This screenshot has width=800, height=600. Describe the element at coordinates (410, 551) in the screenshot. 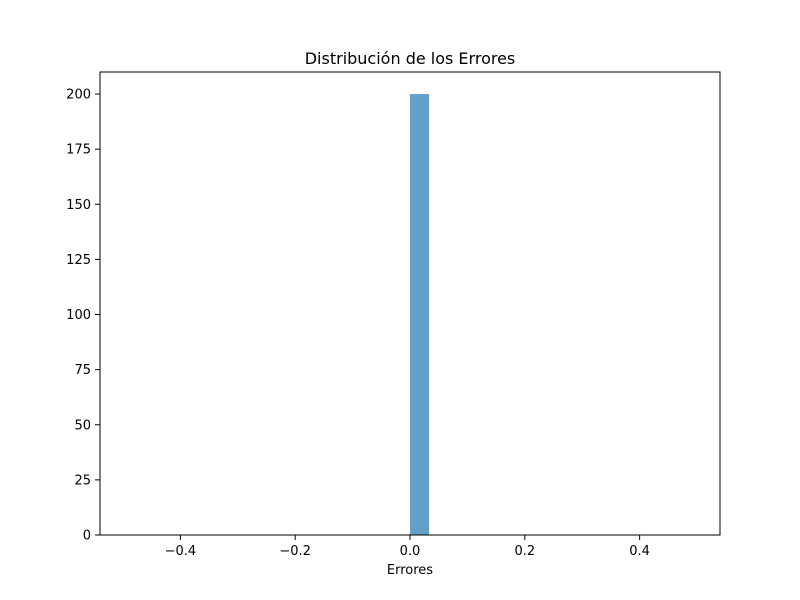

I see `x-tick-label: 0.0` at that location.